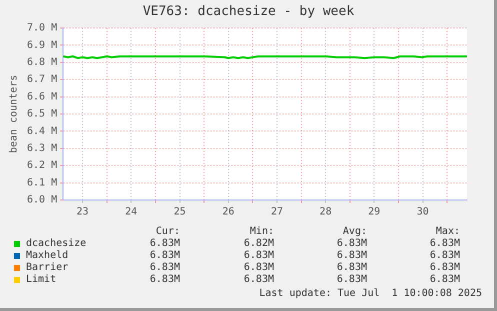 The width and height of the screenshot is (497, 311). What do you see at coordinates (42, 148) in the screenshot?
I see `y-tick-label: 6.3 M` at bounding box center [42, 148].